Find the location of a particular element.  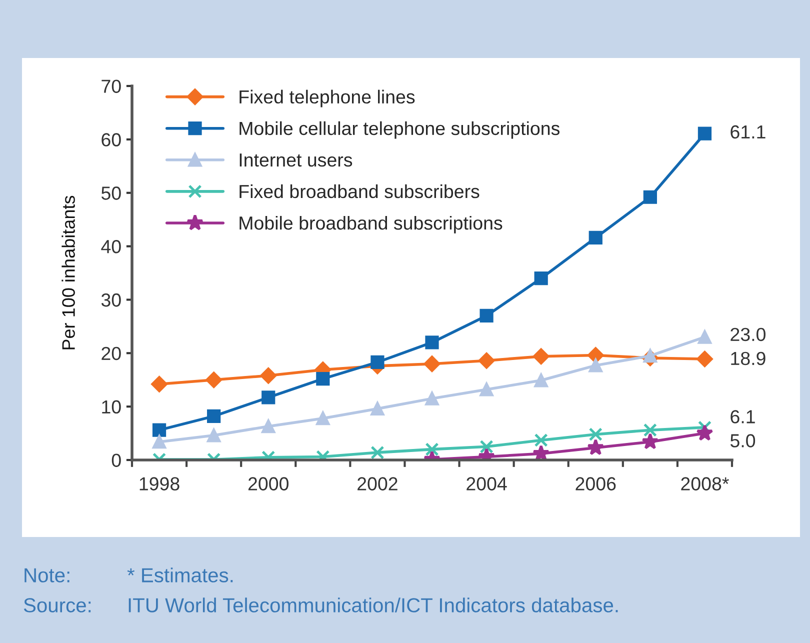

y-tick-label: 50 is located at coordinates (111, 193).